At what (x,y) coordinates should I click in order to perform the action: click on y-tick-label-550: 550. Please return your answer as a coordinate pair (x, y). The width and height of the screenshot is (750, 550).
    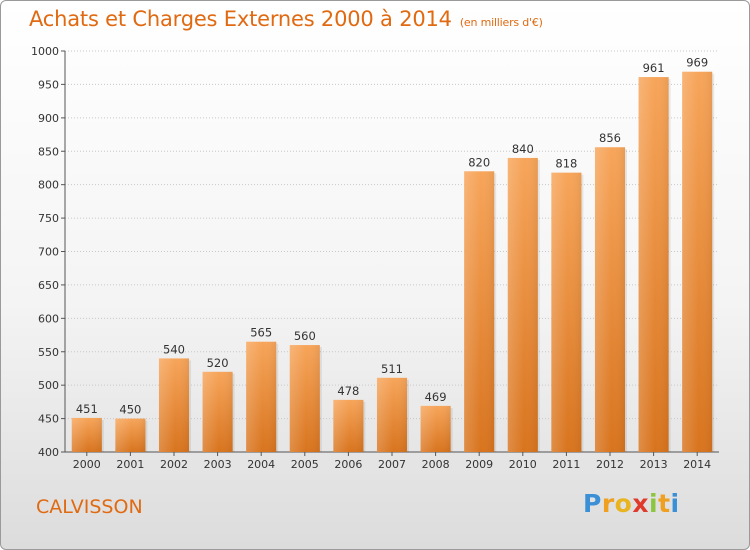
    Looking at the image, I should click on (48, 352).